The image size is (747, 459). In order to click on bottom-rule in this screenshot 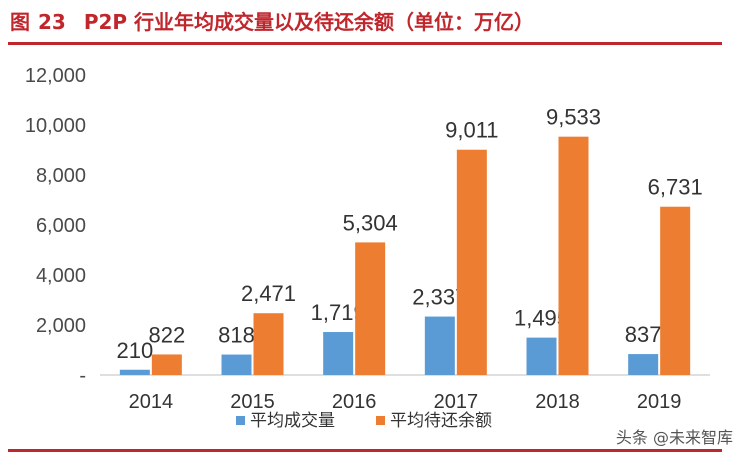, I will do `click(365, 450)`.